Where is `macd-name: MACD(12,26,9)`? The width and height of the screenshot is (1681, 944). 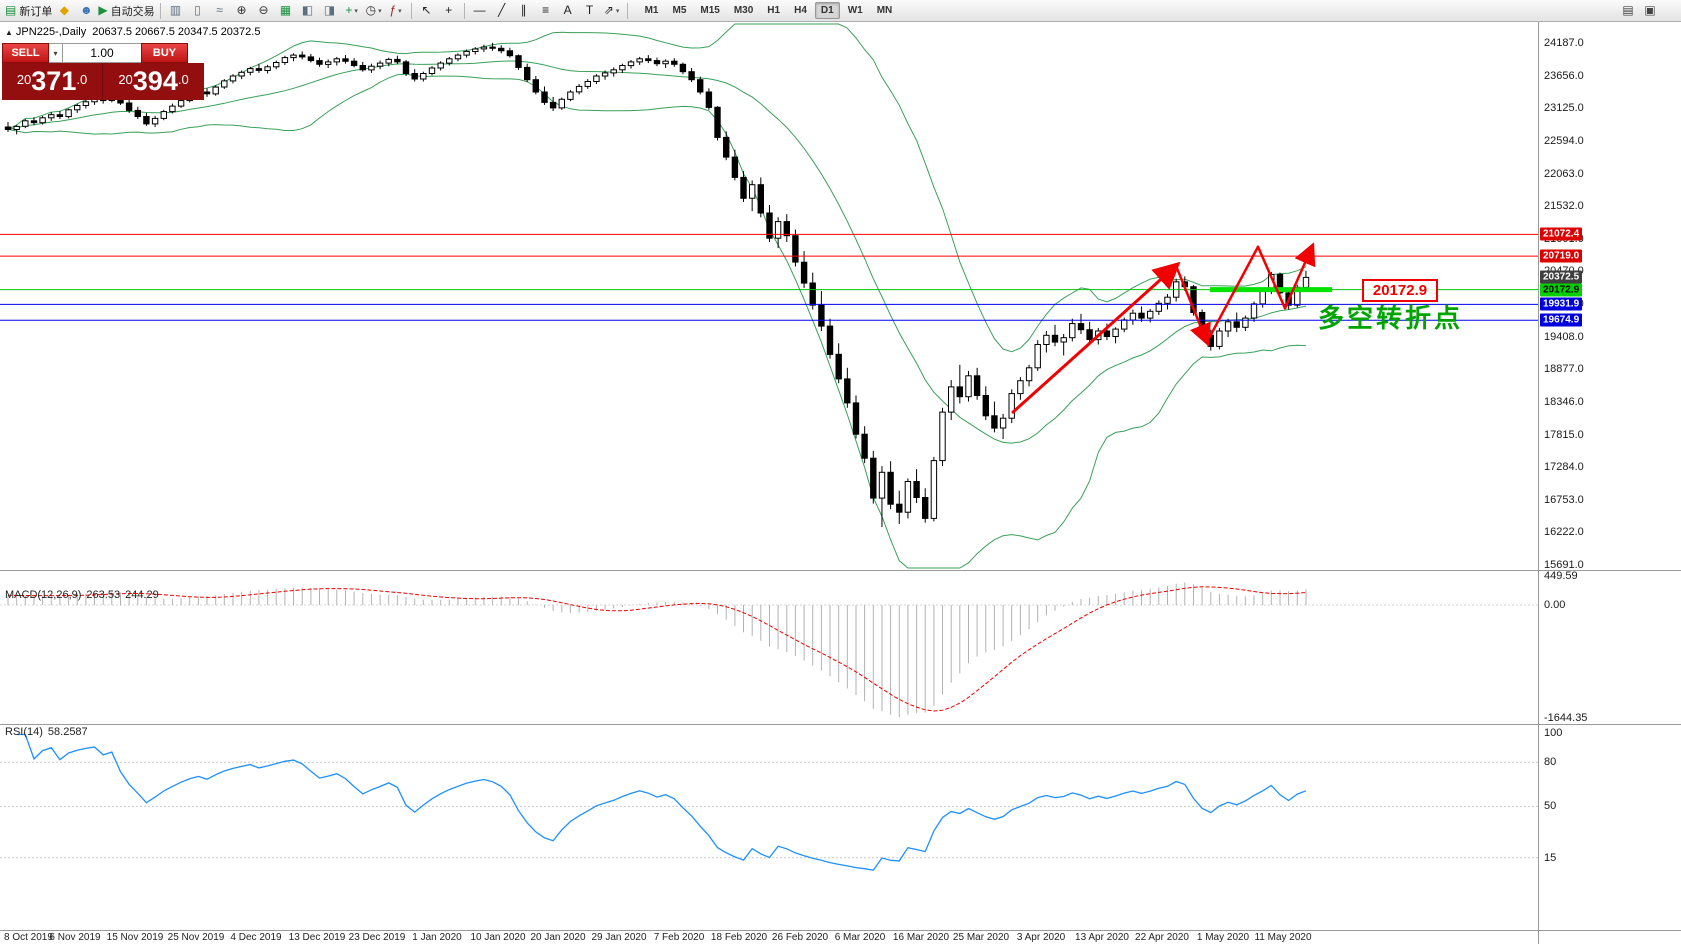 macd-name: MACD(12,26,9) is located at coordinates (43, 595).